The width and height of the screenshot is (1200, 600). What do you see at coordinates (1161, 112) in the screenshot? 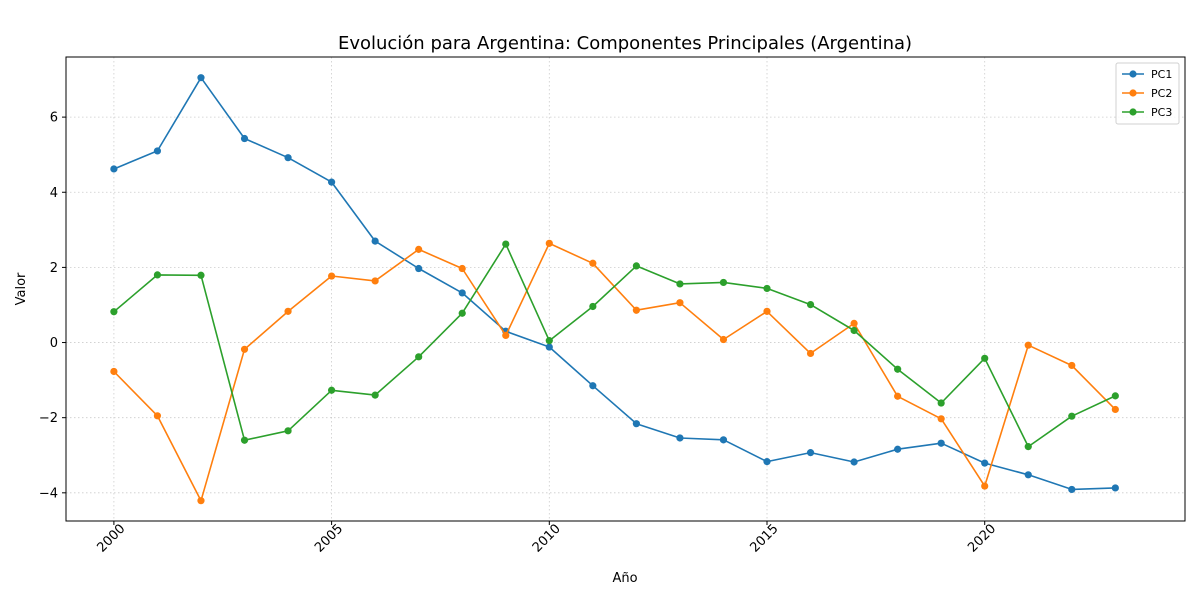
I see `legend-label-pc3: PC3` at bounding box center [1161, 112].